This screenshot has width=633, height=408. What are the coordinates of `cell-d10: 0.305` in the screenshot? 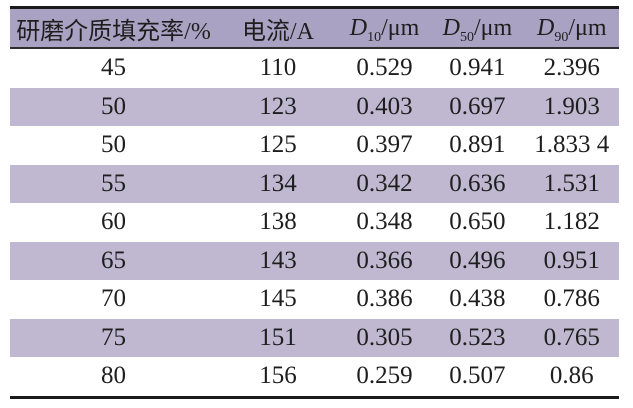 It's located at (384, 337).